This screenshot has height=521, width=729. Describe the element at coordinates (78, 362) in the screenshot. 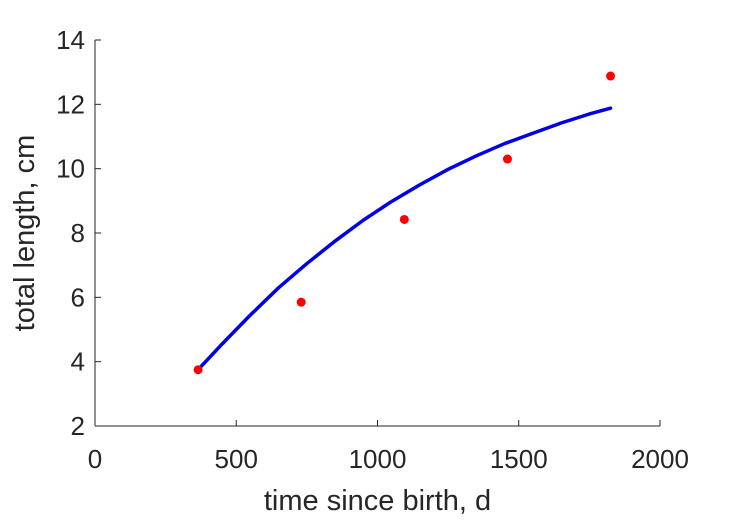

I see `y-tick-label: 4` at that location.